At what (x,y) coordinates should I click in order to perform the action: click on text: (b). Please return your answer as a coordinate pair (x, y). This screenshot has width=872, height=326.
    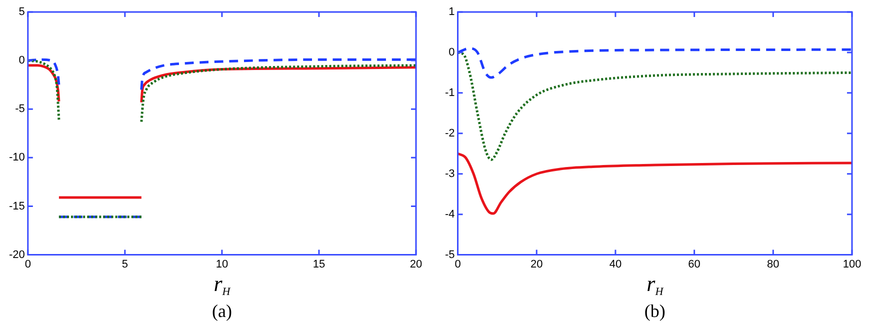
    Looking at the image, I should click on (655, 310).